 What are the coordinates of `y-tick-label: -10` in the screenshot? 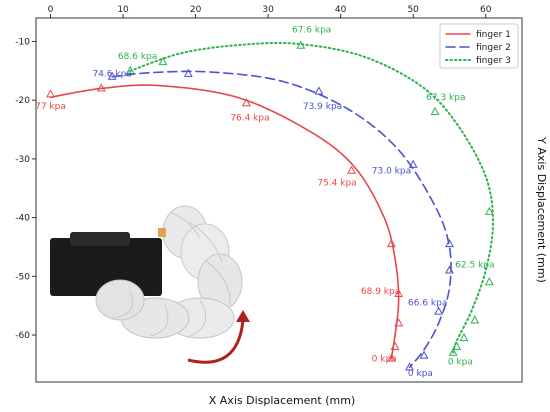 It's located at (22, 42).